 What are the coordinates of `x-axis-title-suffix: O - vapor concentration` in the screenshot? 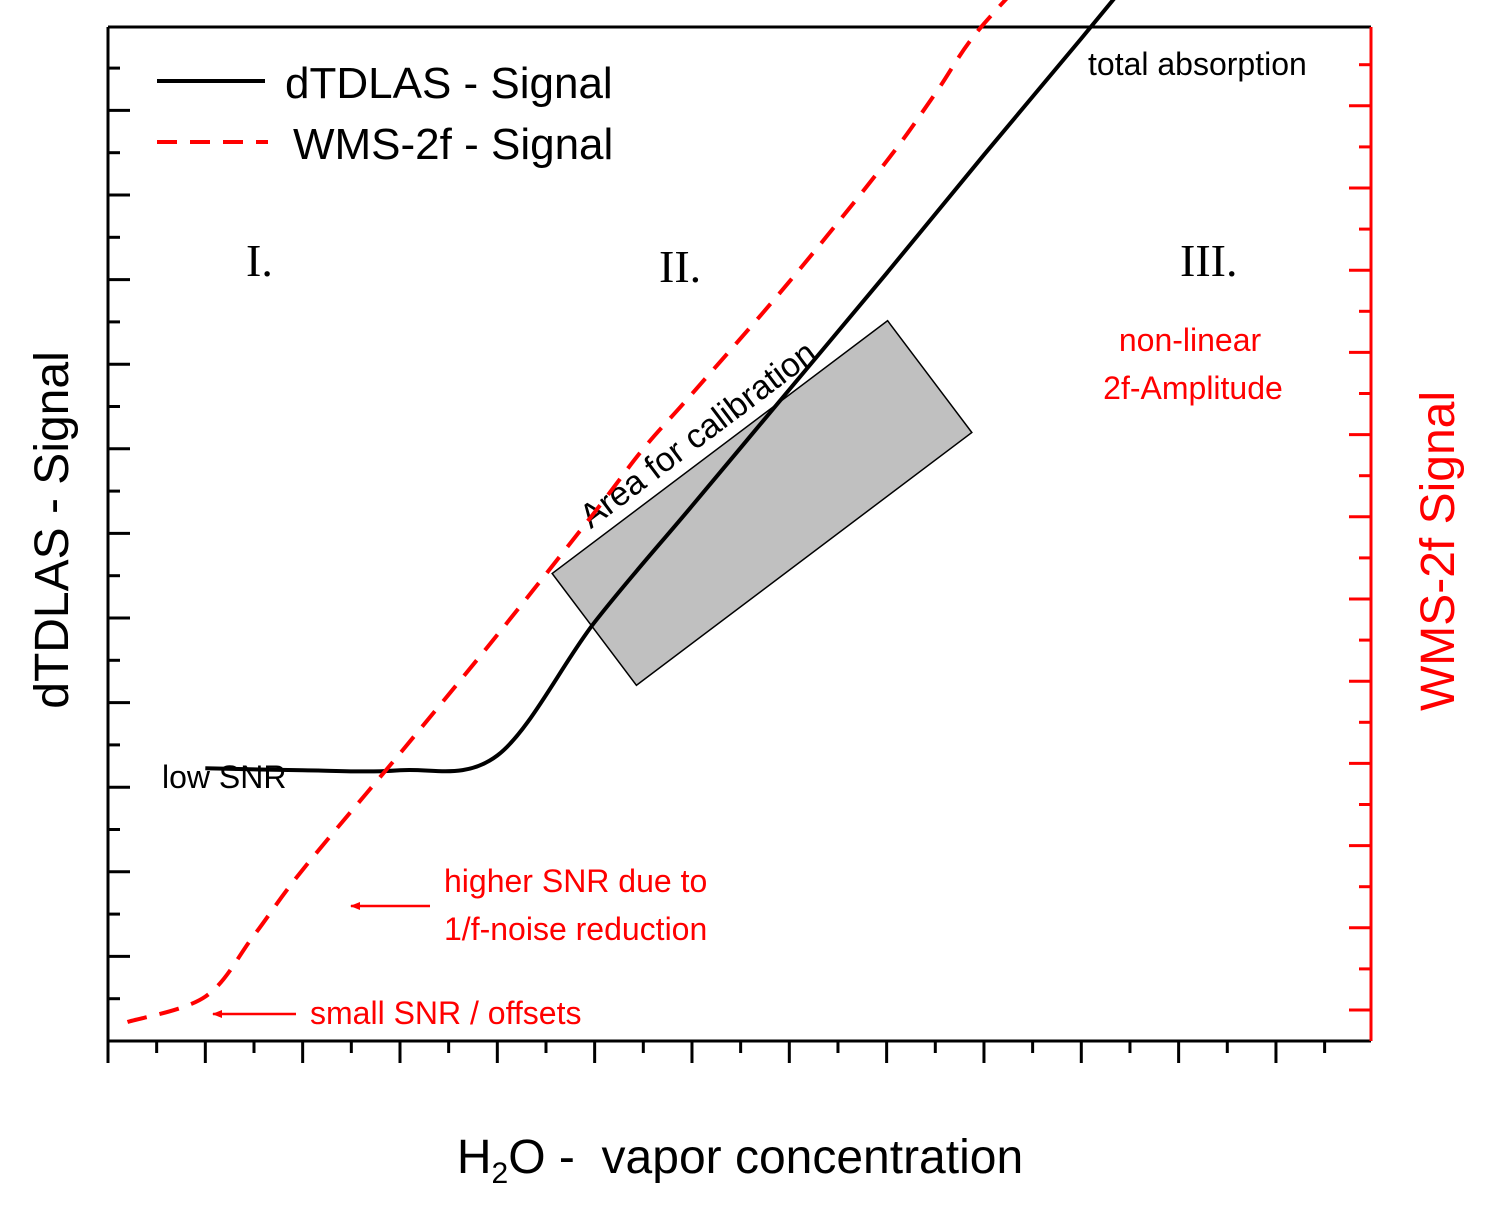 It's located at (765, 1157).